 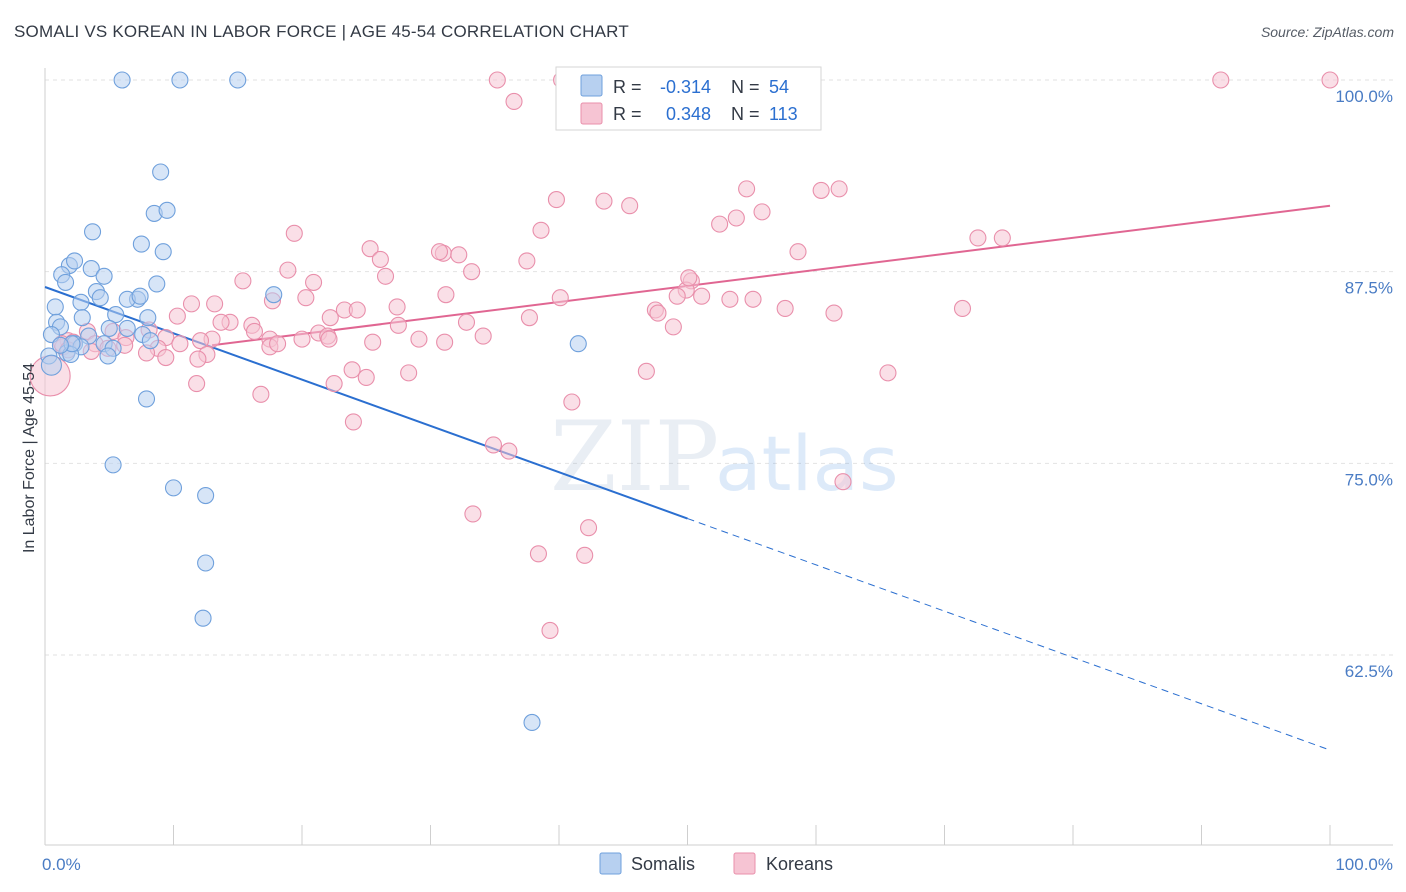 What do you see at coordinates (1364, 384) in the screenshot?
I see `y-tick-labels: 62.5% 75.0% 87.5% 100.0%` at bounding box center [1364, 384].